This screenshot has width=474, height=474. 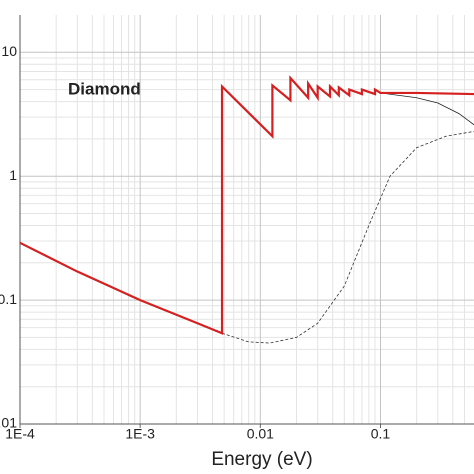 I want to click on x-tick-label: 1E-3, so click(x=140, y=434).